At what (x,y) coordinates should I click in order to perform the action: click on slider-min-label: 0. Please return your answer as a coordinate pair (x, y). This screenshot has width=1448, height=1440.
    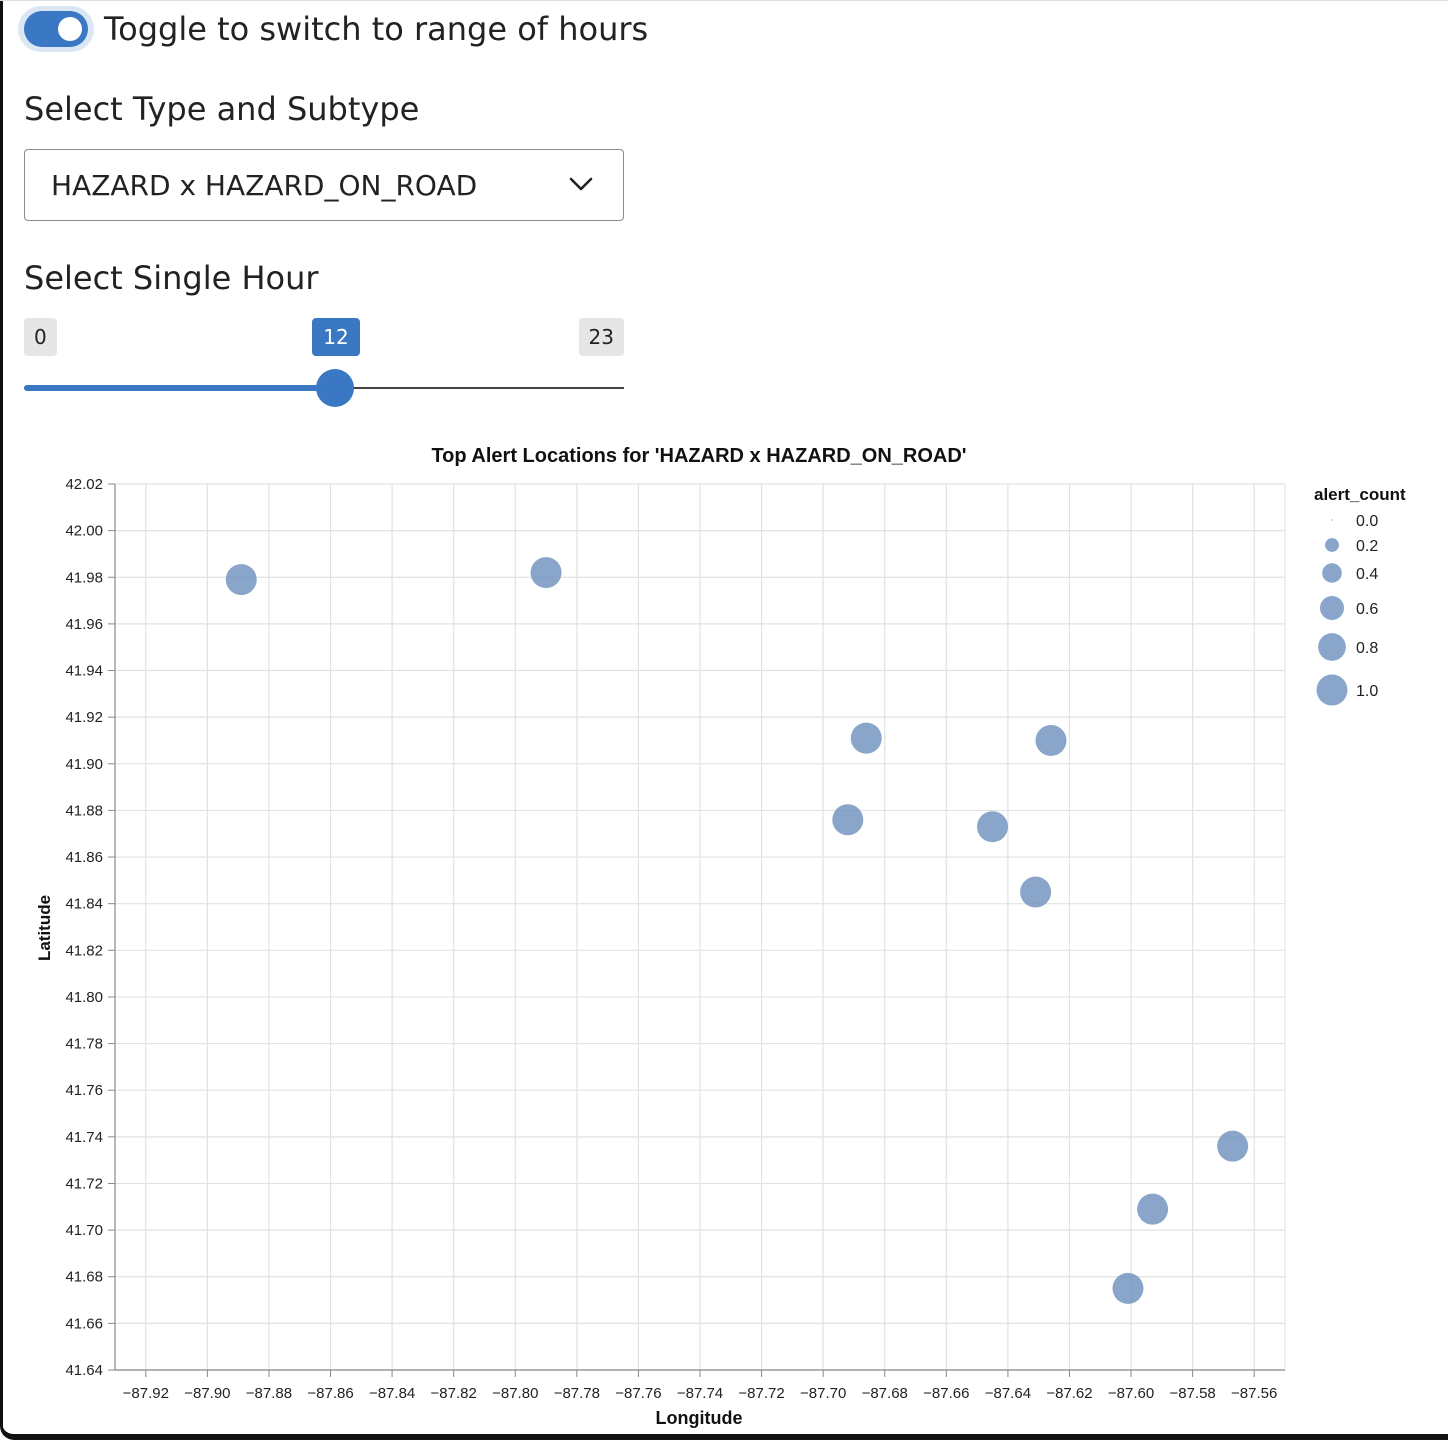
    Looking at the image, I should click on (40, 337).